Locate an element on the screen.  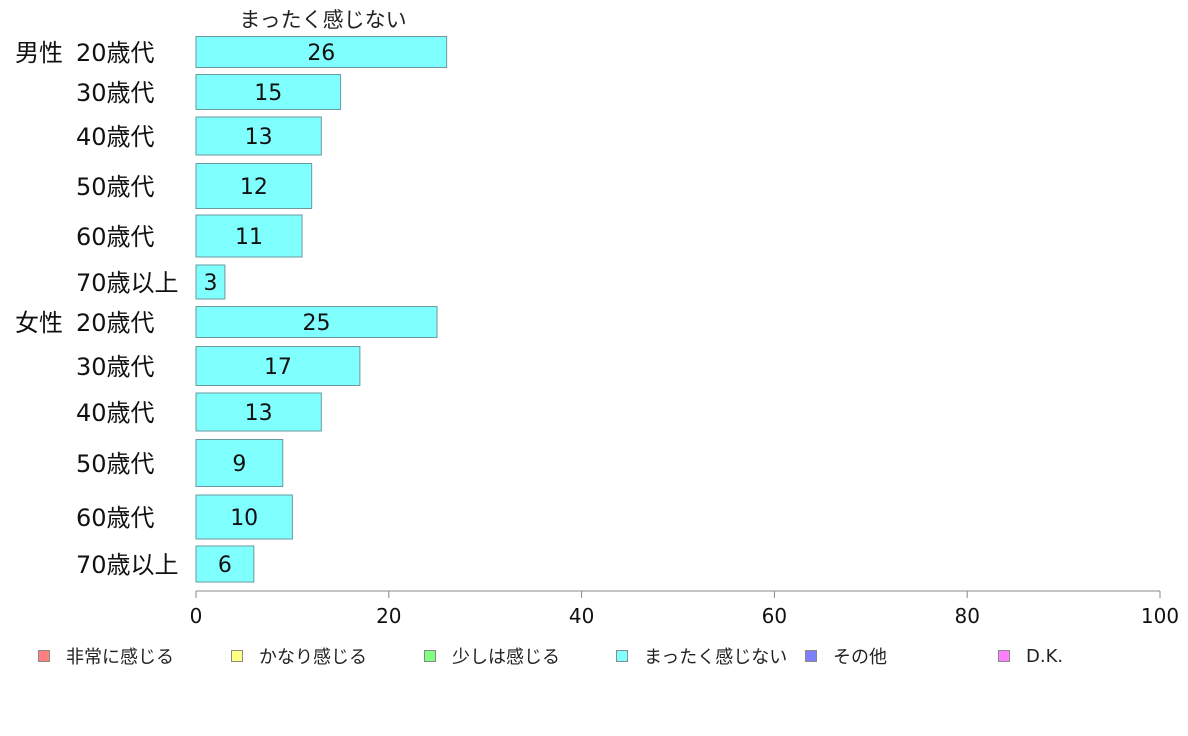
bar-value-label-4: 11 is located at coordinates (249, 237).